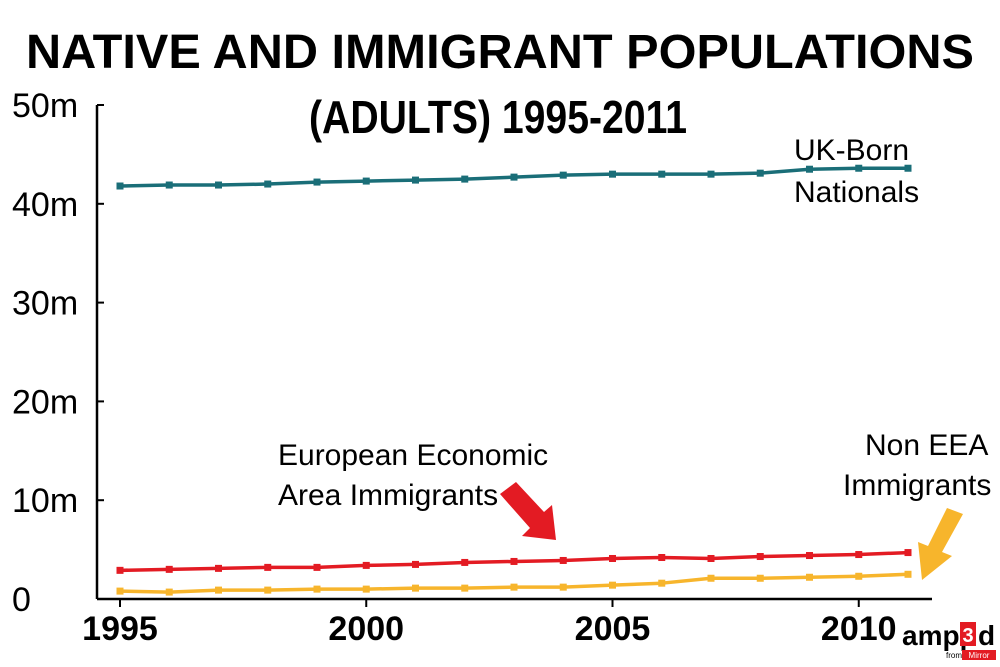 Image resolution: width=1000 pixels, height=667 pixels. Describe the element at coordinates (218, 568) in the screenshot. I see `point-eea-1997` at that location.